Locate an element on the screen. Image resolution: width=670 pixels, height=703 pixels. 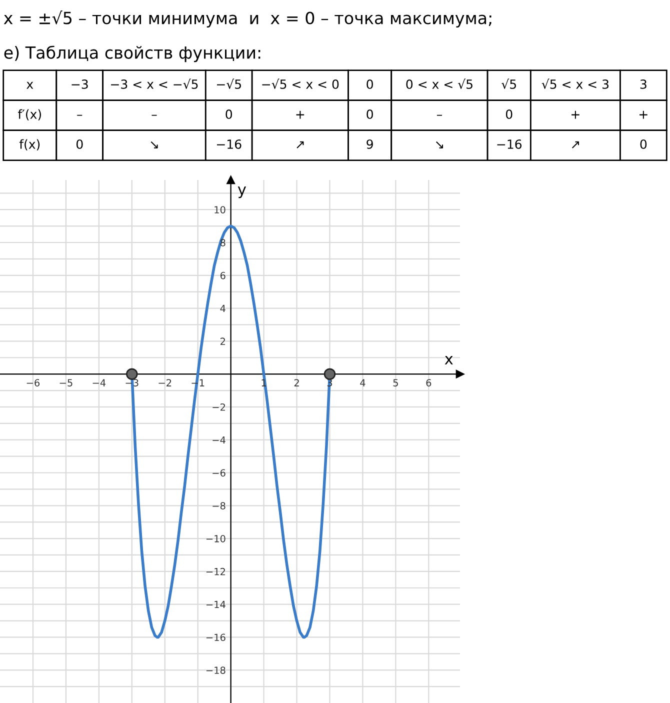
text: −16 is located at coordinates (509, 144).